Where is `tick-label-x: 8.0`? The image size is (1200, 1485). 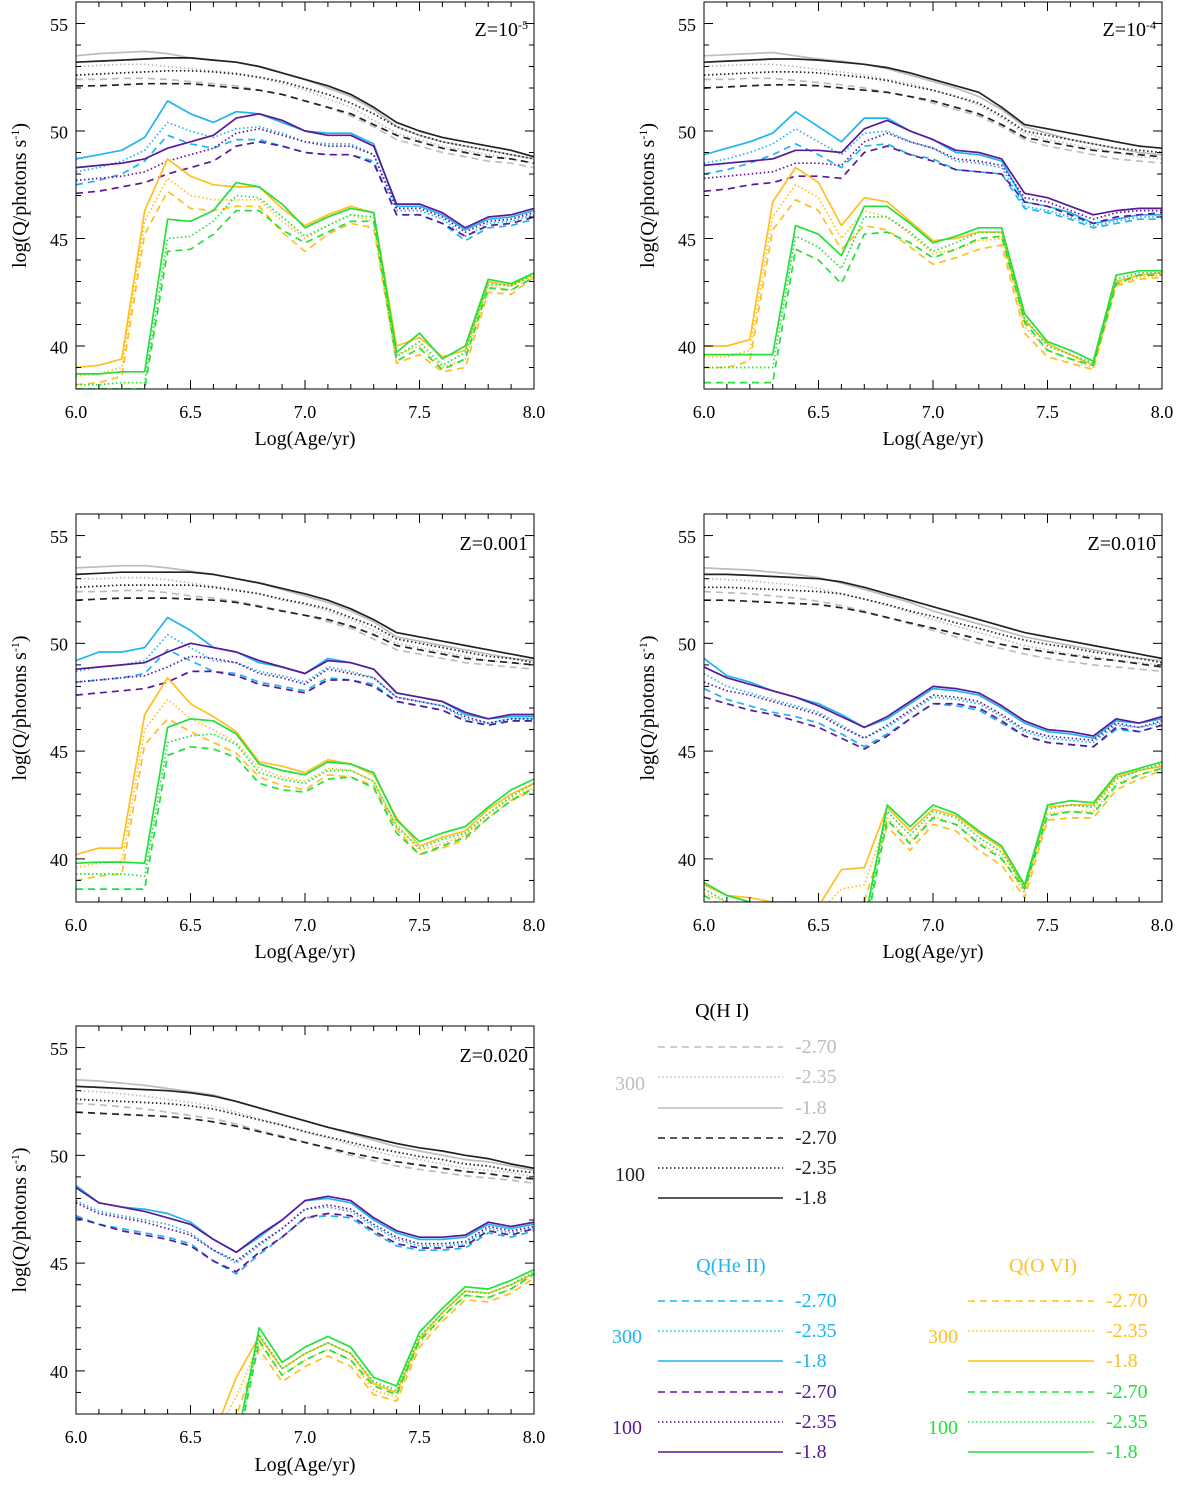
tick-label-x: 8.0 is located at coordinates (534, 925).